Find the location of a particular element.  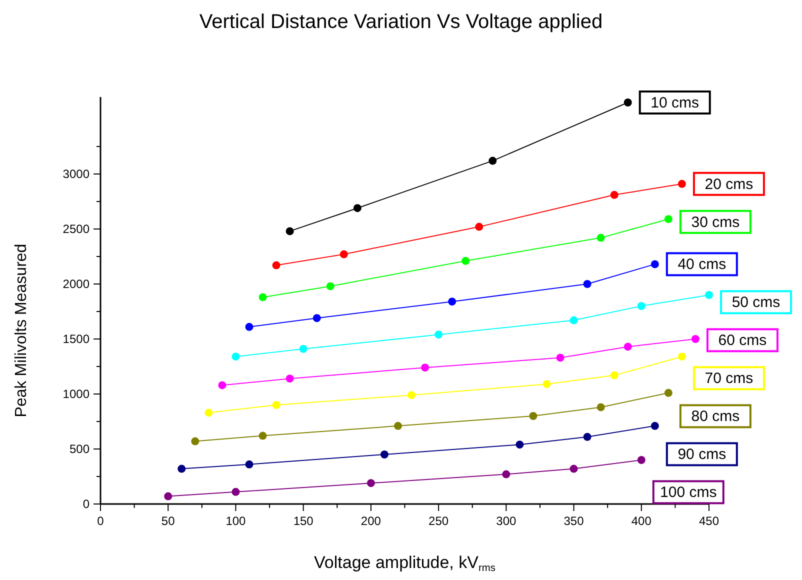

y-tick-label: 1500 is located at coordinates (76, 339).